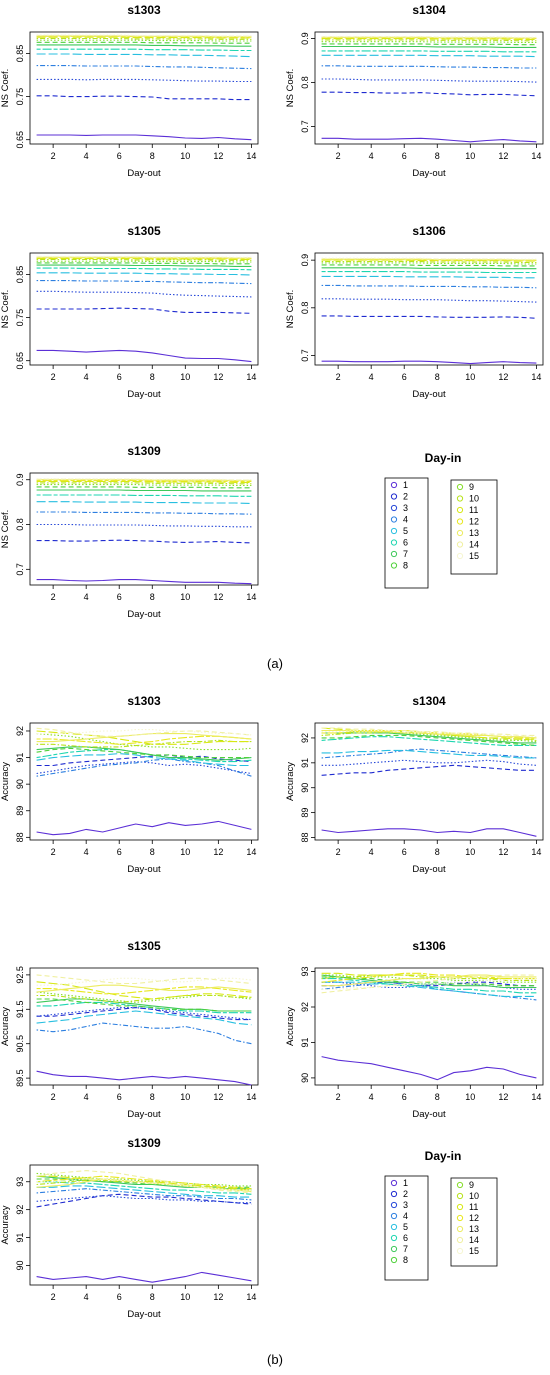  I want to click on y-tick-label: 89, so click(20, 811).